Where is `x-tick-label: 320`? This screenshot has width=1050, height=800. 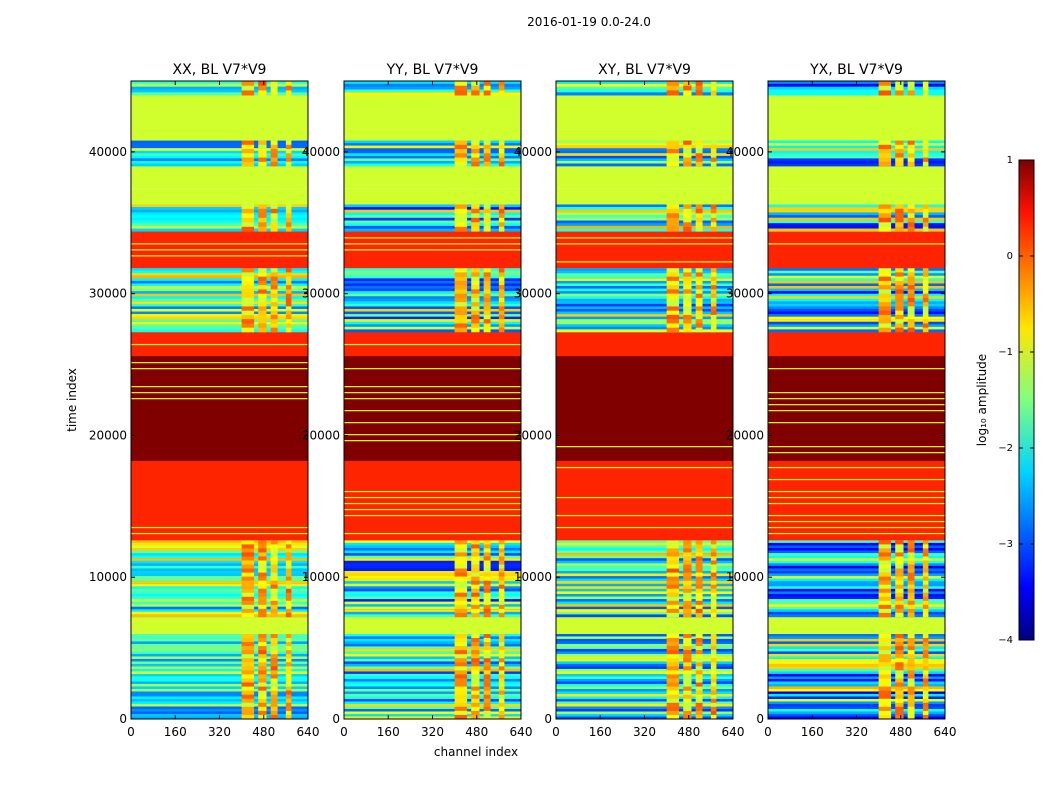 x-tick-label: 320 is located at coordinates (856, 732).